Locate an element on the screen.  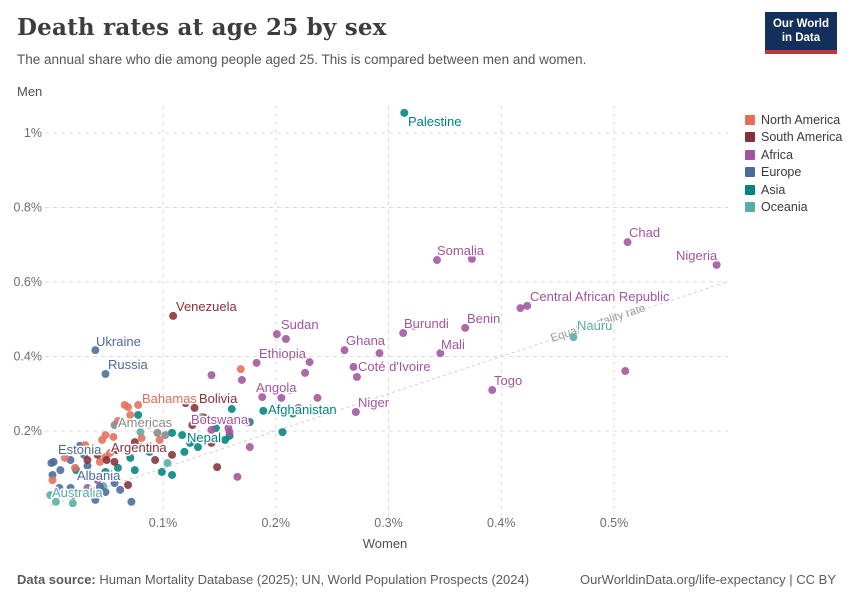
country-label-burundi: Burundi is located at coordinates (427, 324).